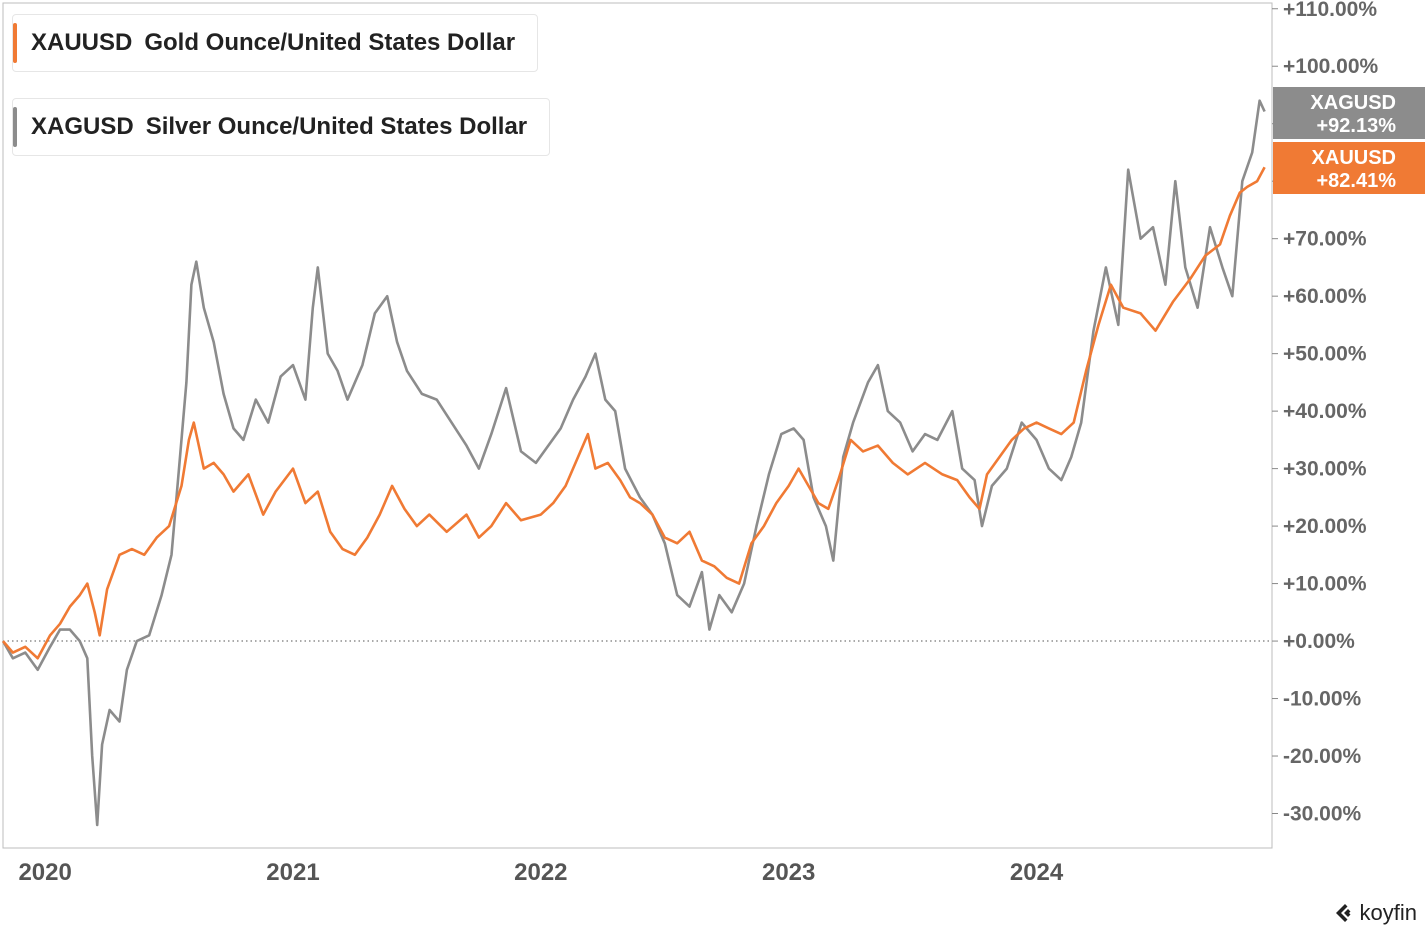  What do you see at coordinates (1354, 158) in the screenshot?
I see `badge-symbol: XAUUSD` at bounding box center [1354, 158].